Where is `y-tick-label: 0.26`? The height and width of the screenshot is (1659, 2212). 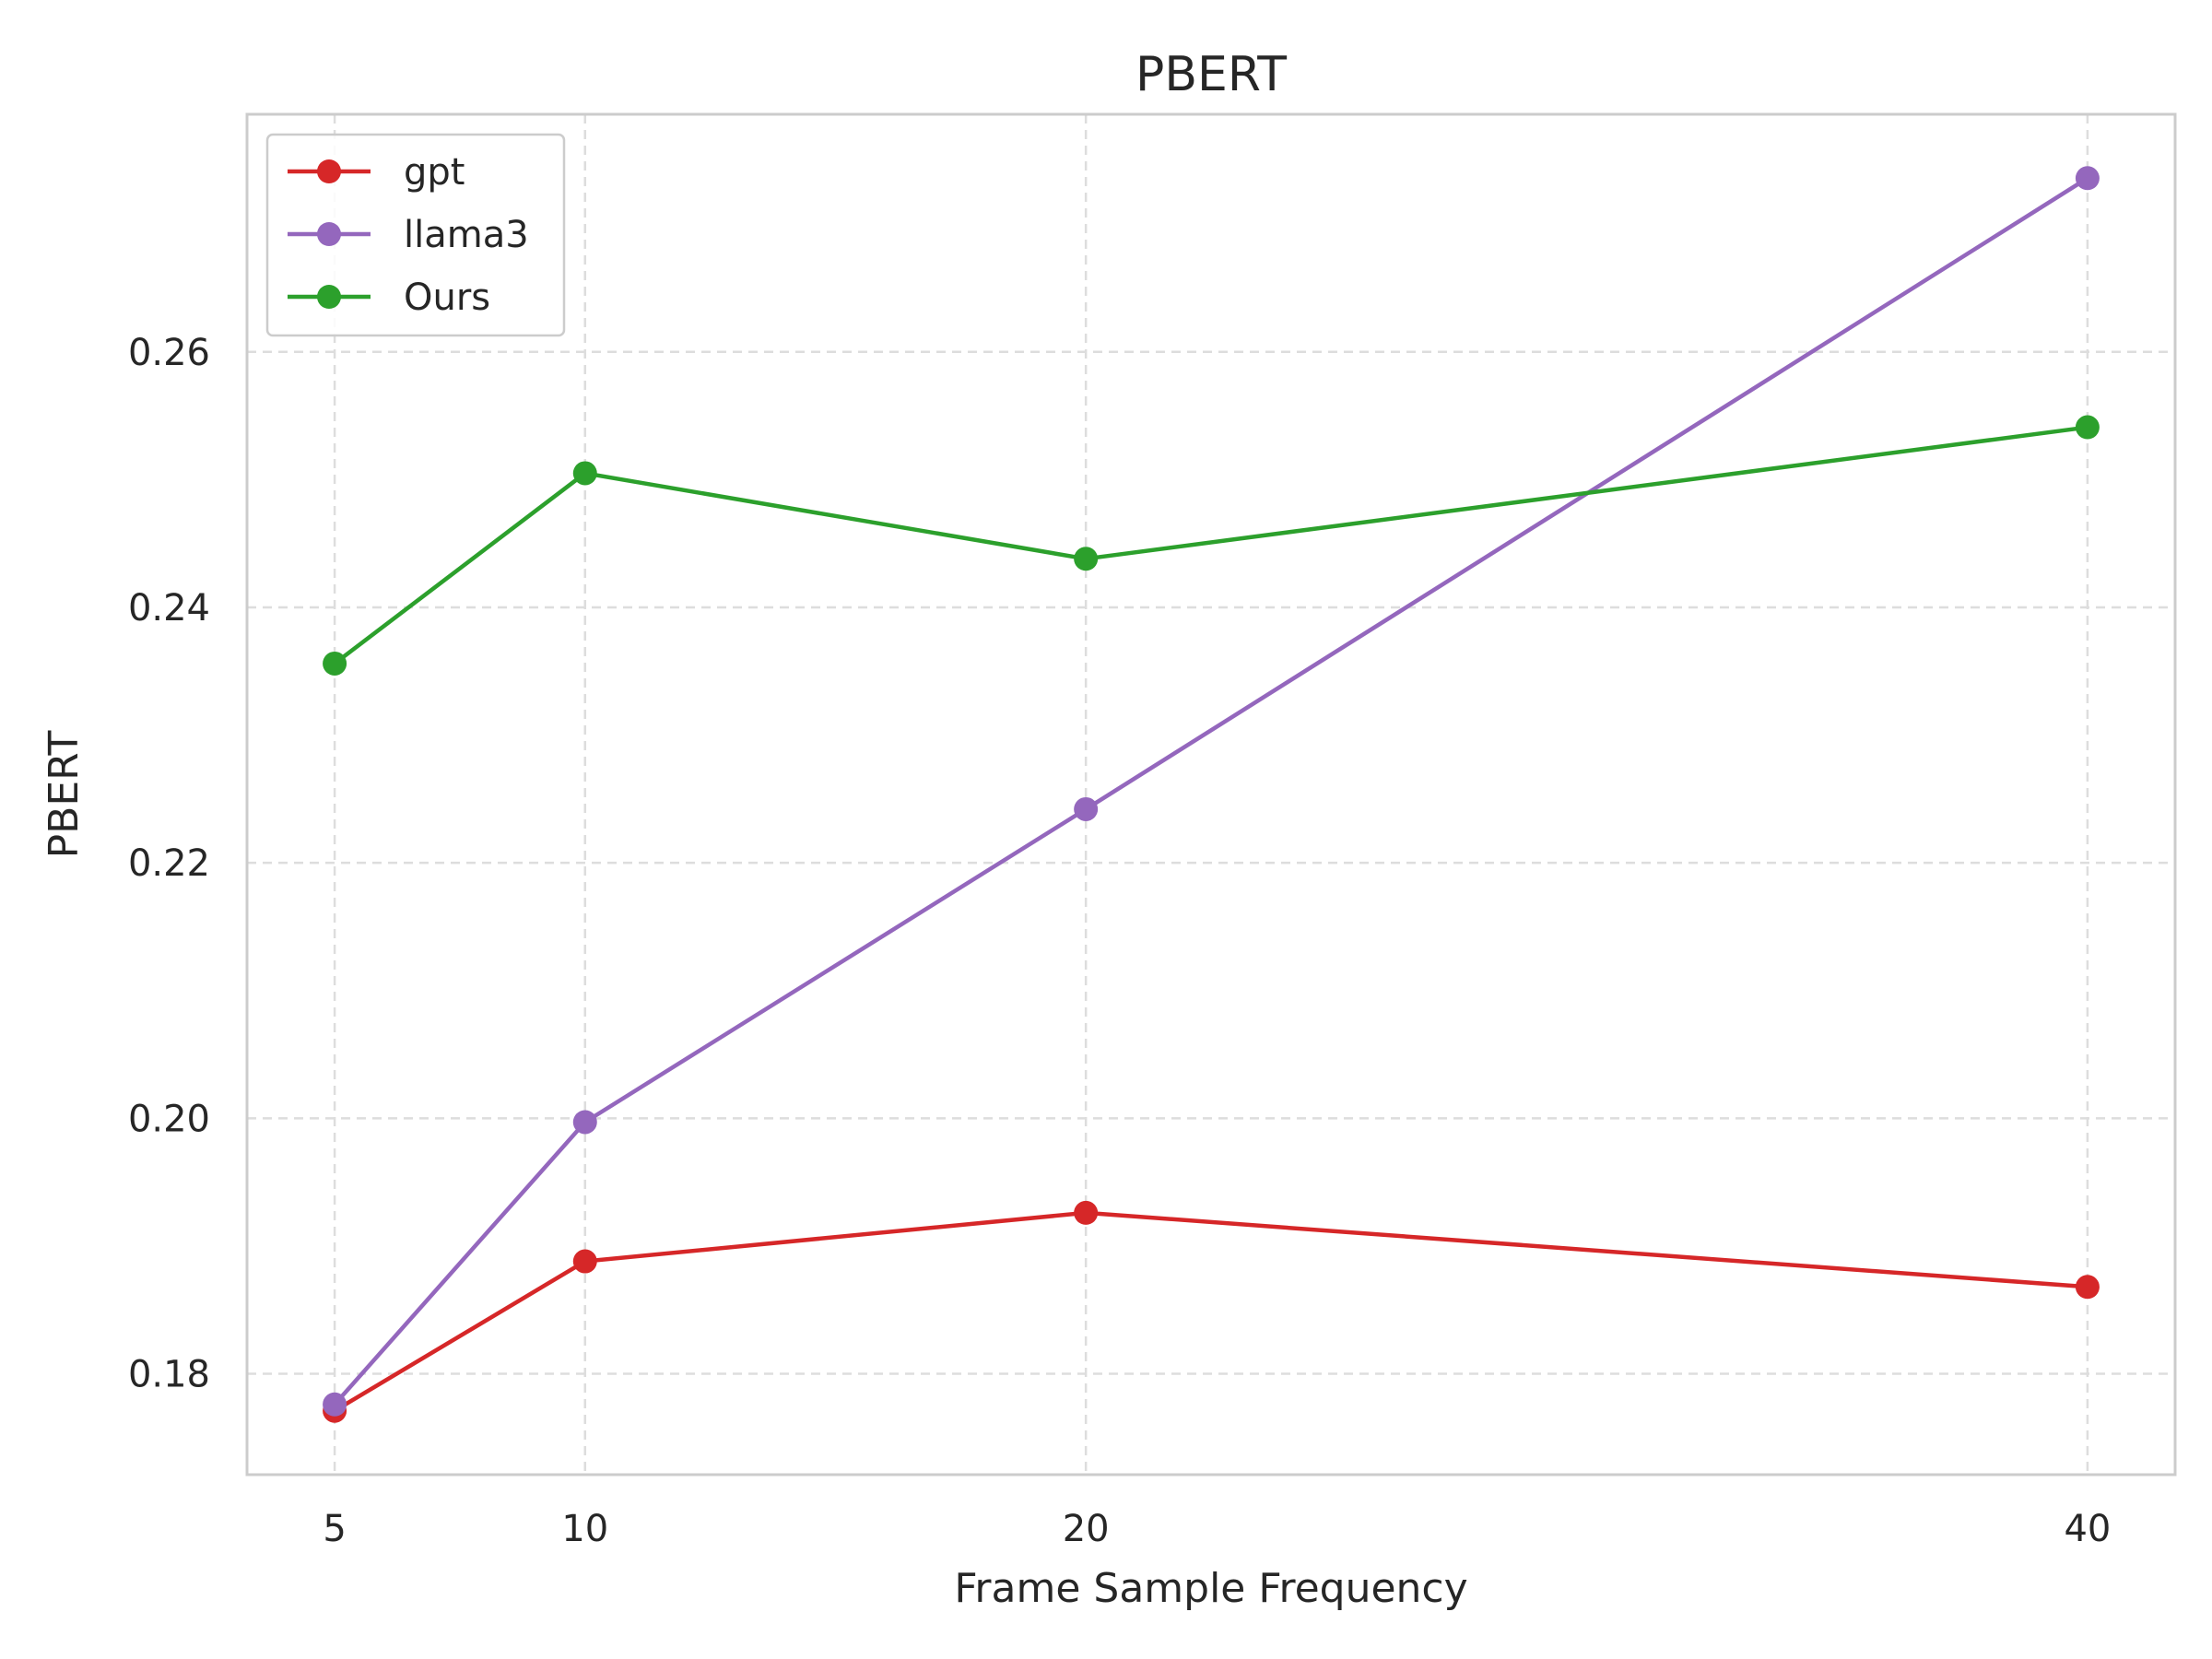 y-tick-label: 0.26 is located at coordinates (169, 353).